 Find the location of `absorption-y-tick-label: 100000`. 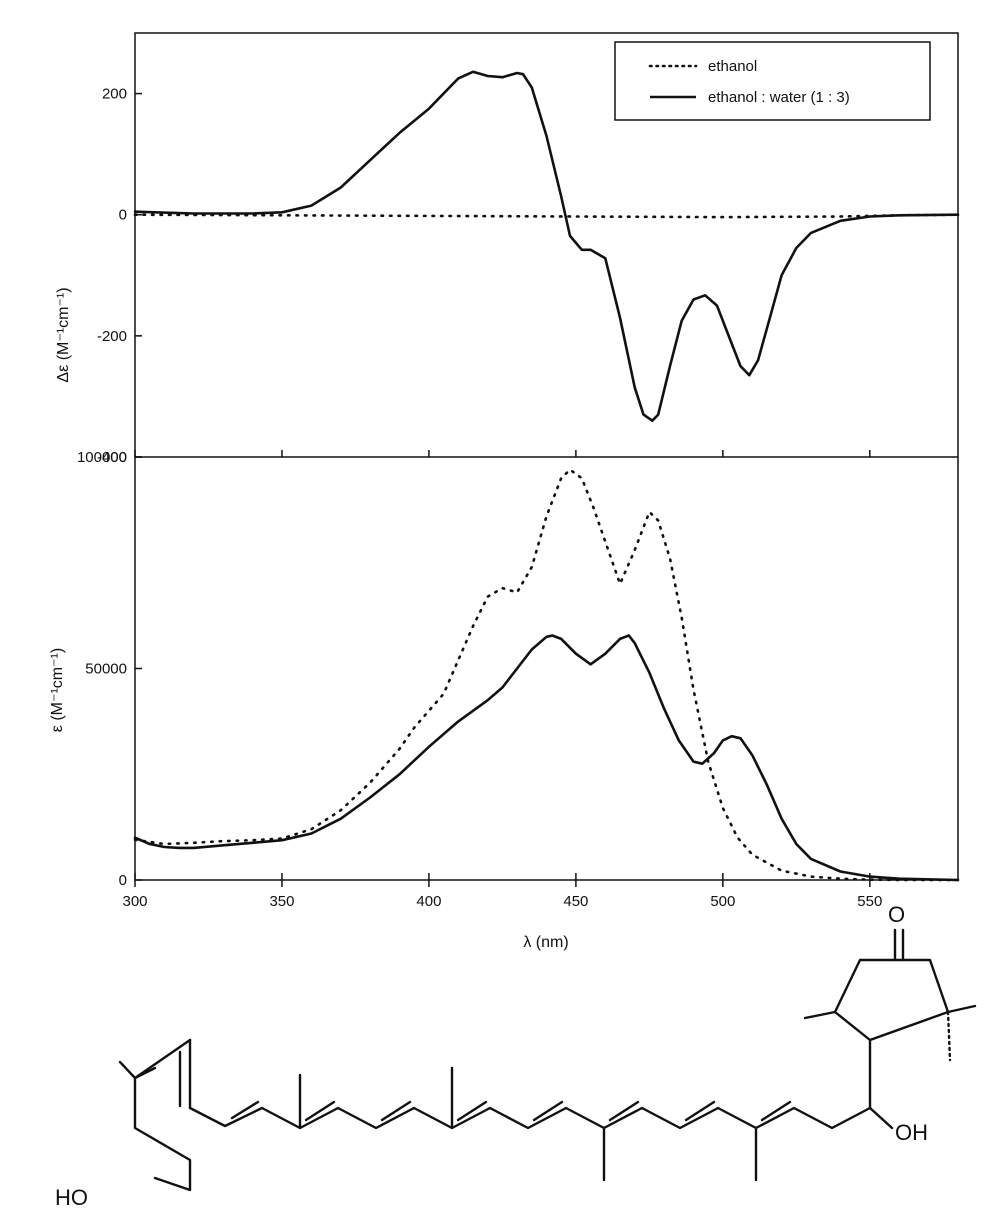

absorption-y-tick-label: 100000 is located at coordinates (102, 457).